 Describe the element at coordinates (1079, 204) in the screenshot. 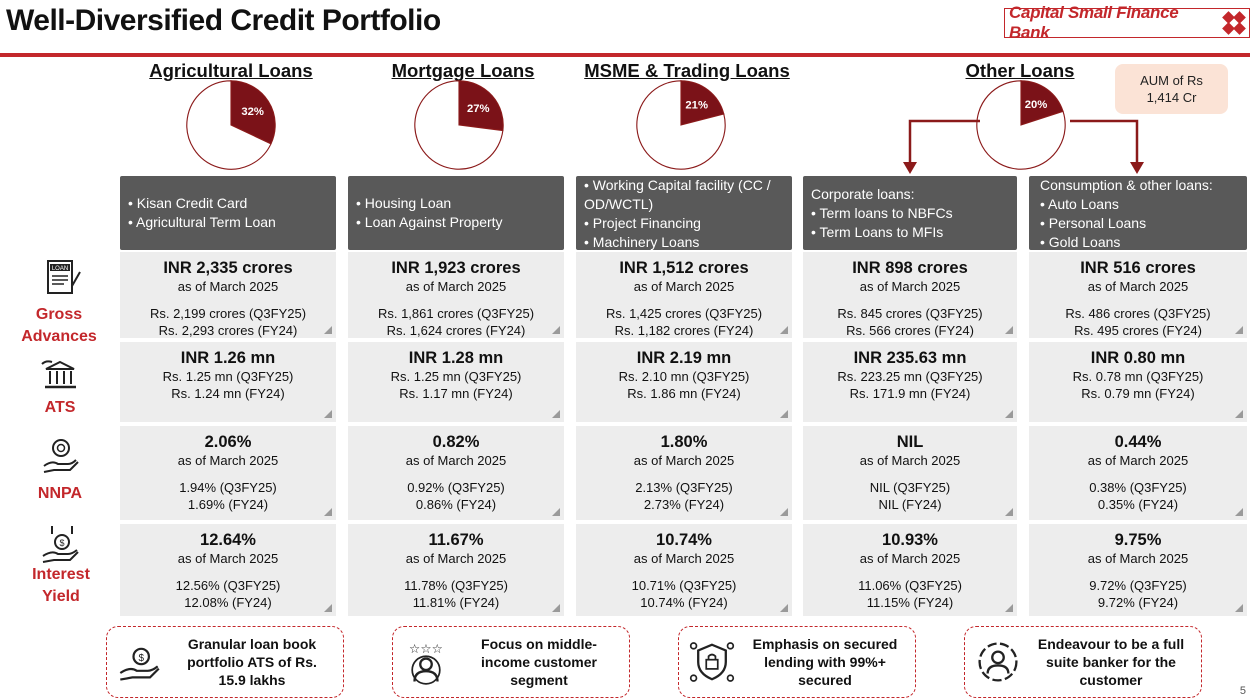

I see `desc-line: • Auto Loans` at that location.